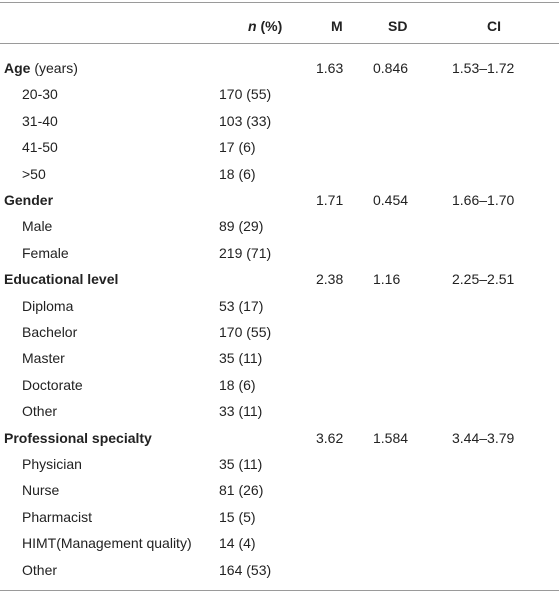  I want to click on group-name: Professional specialty, so click(78, 437).